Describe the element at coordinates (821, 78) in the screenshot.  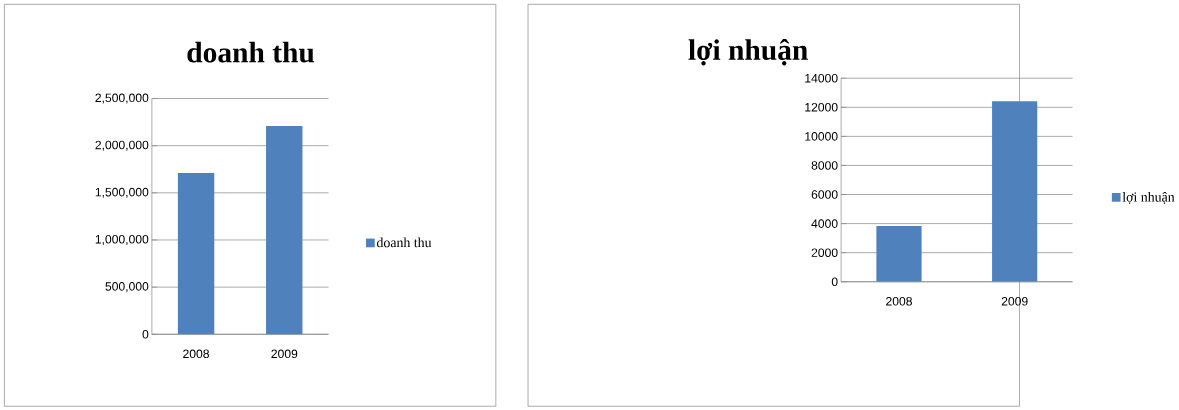
I see `y-tick-label: 14000` at that location.